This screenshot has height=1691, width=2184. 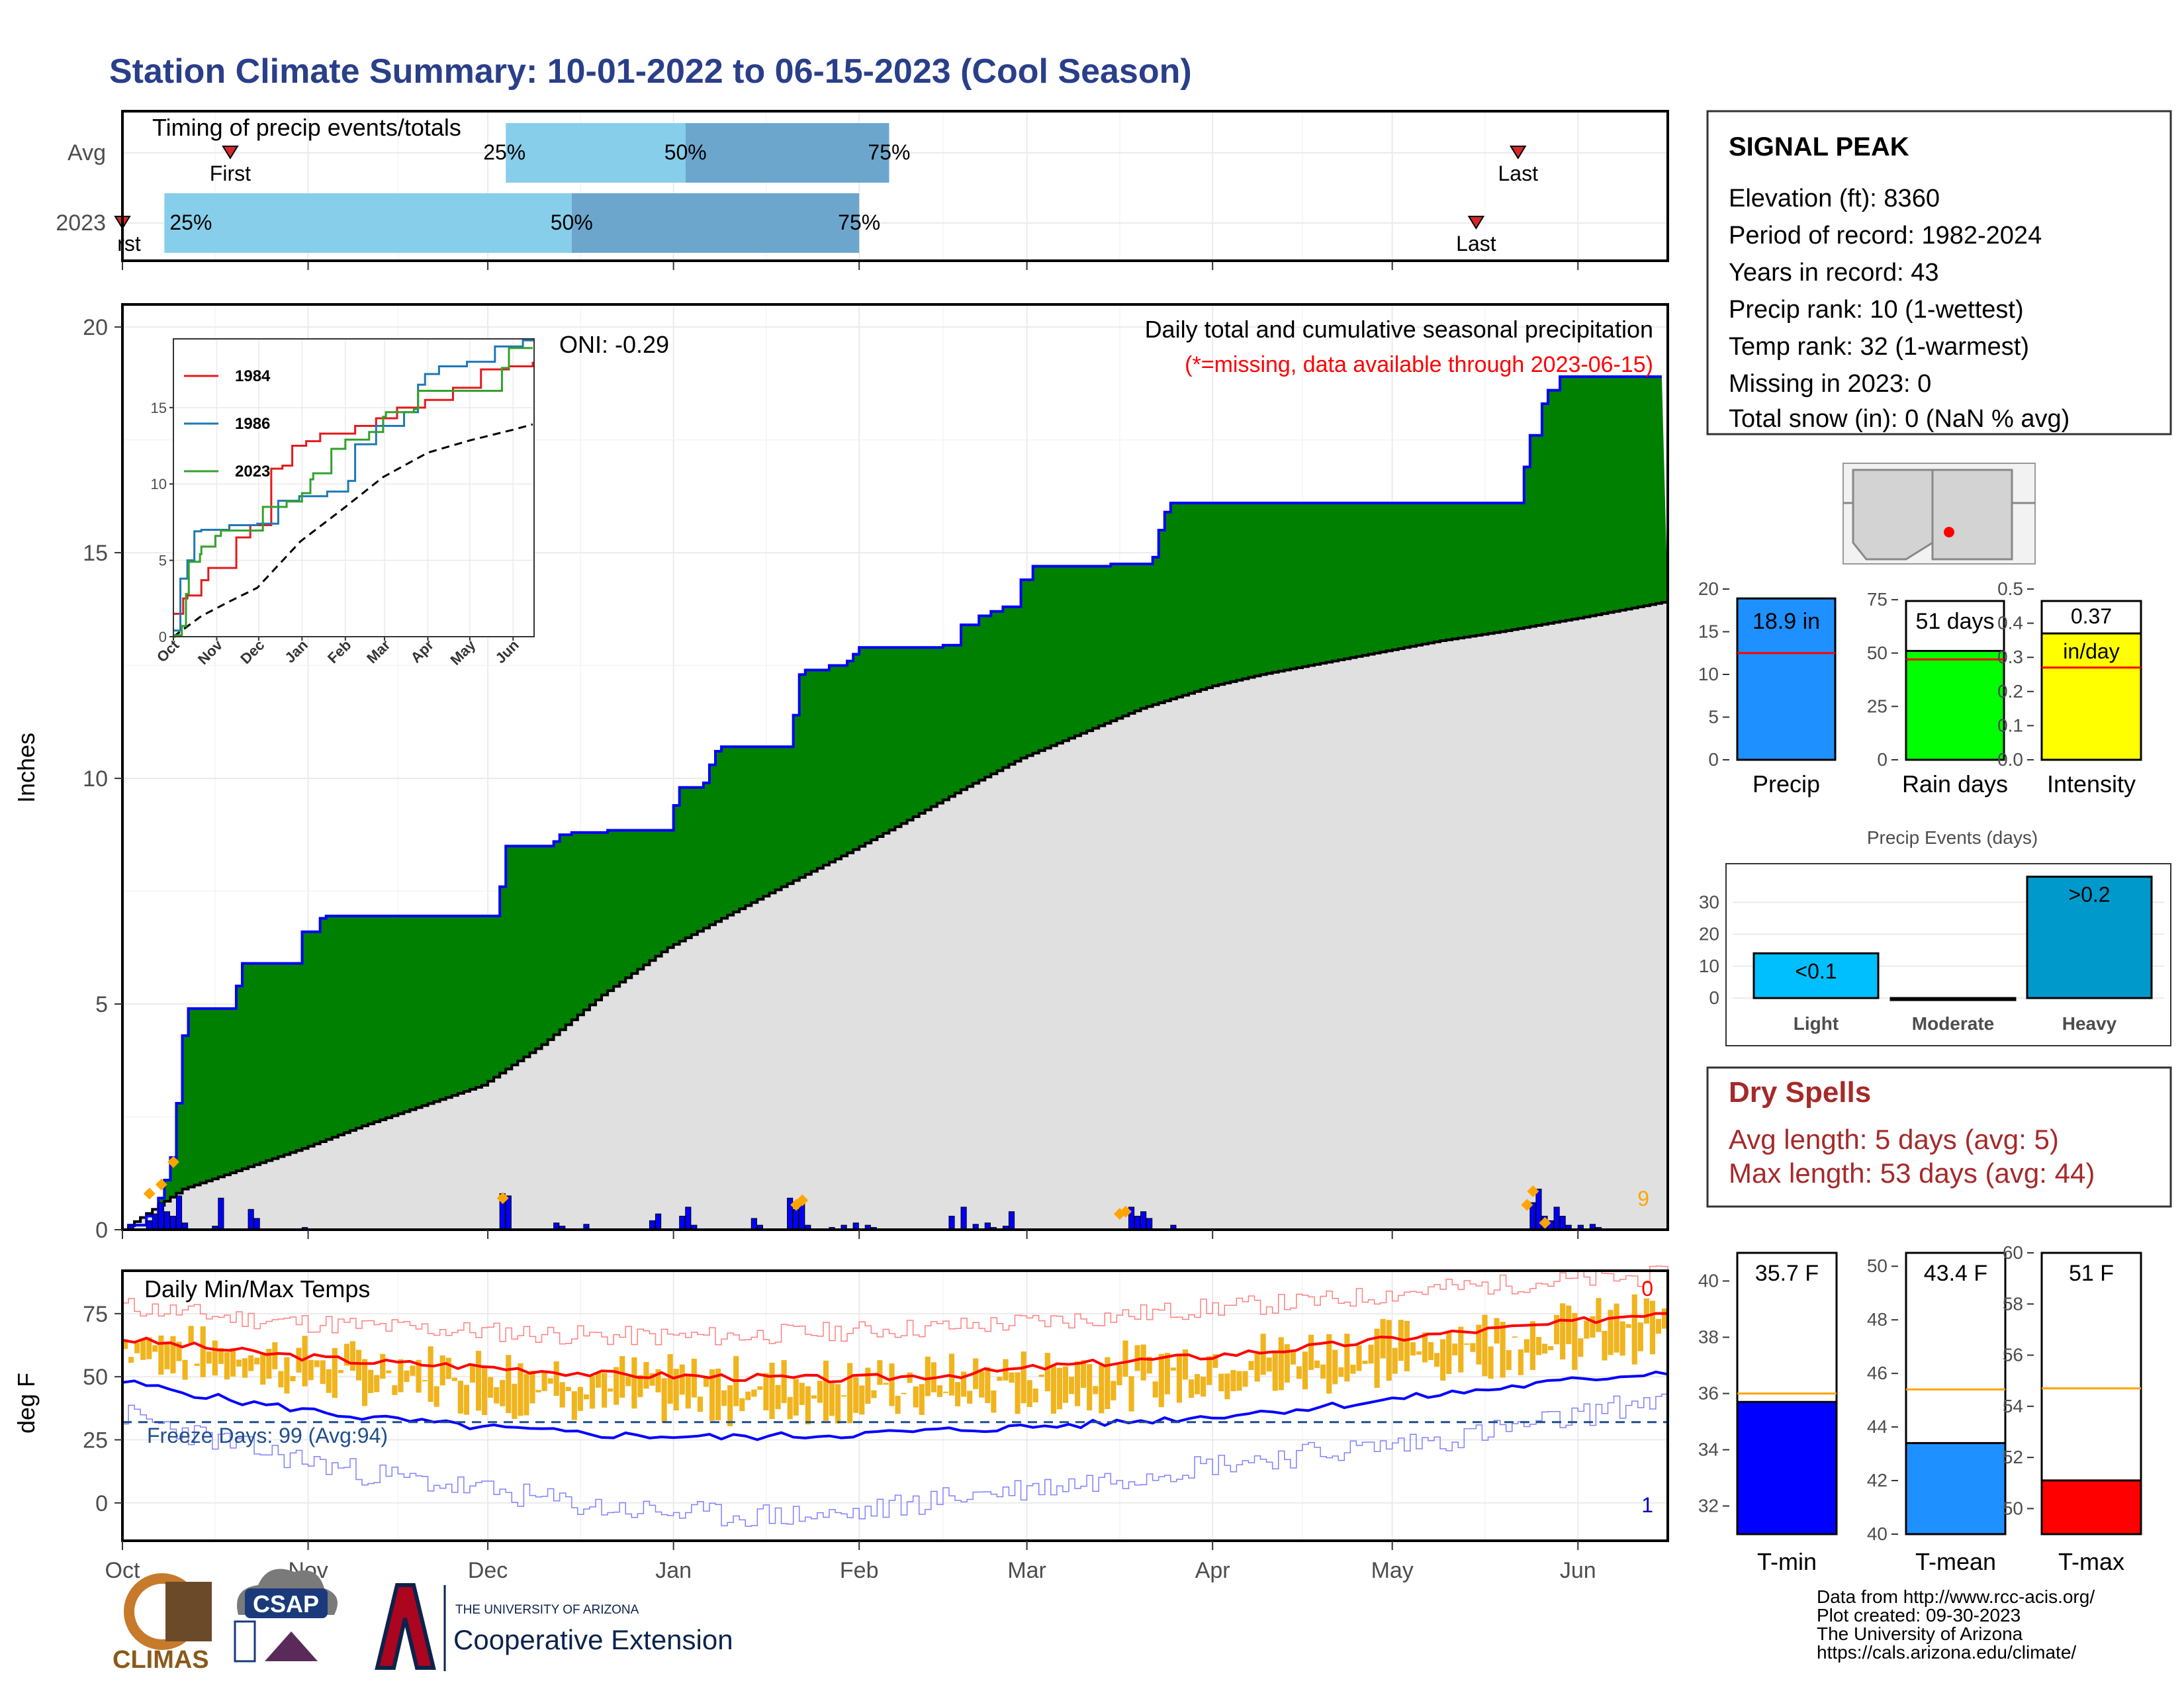 What do you see at coordinates (1647, 1289) in the screenshot?
I see `temp-top-count: 0` at bounding box center [1647, 1289].